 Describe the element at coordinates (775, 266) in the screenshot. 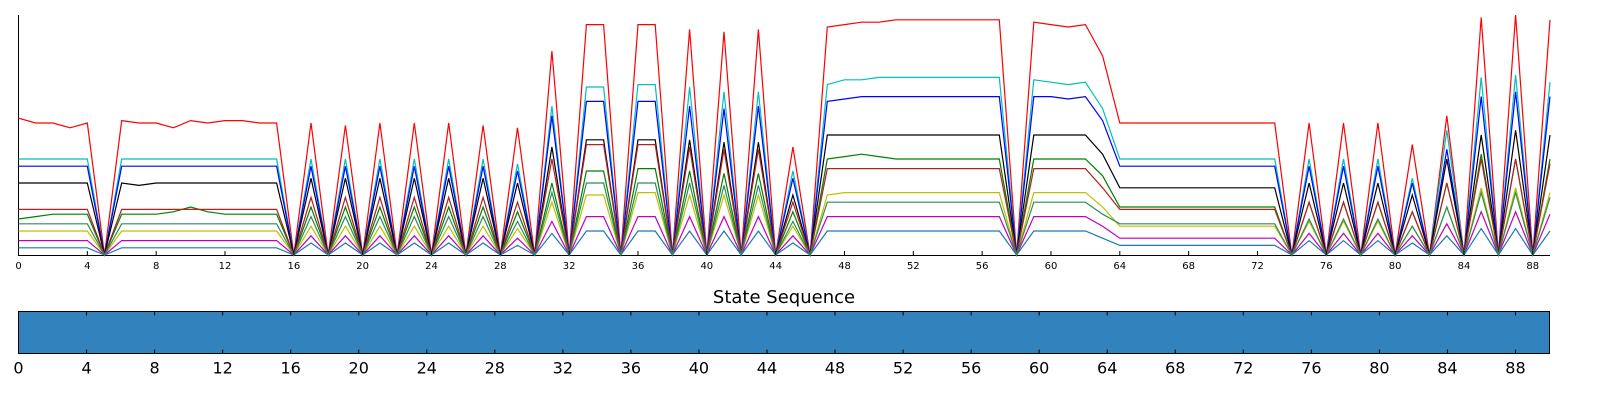

I see `x-tick-label: 44` at that location.